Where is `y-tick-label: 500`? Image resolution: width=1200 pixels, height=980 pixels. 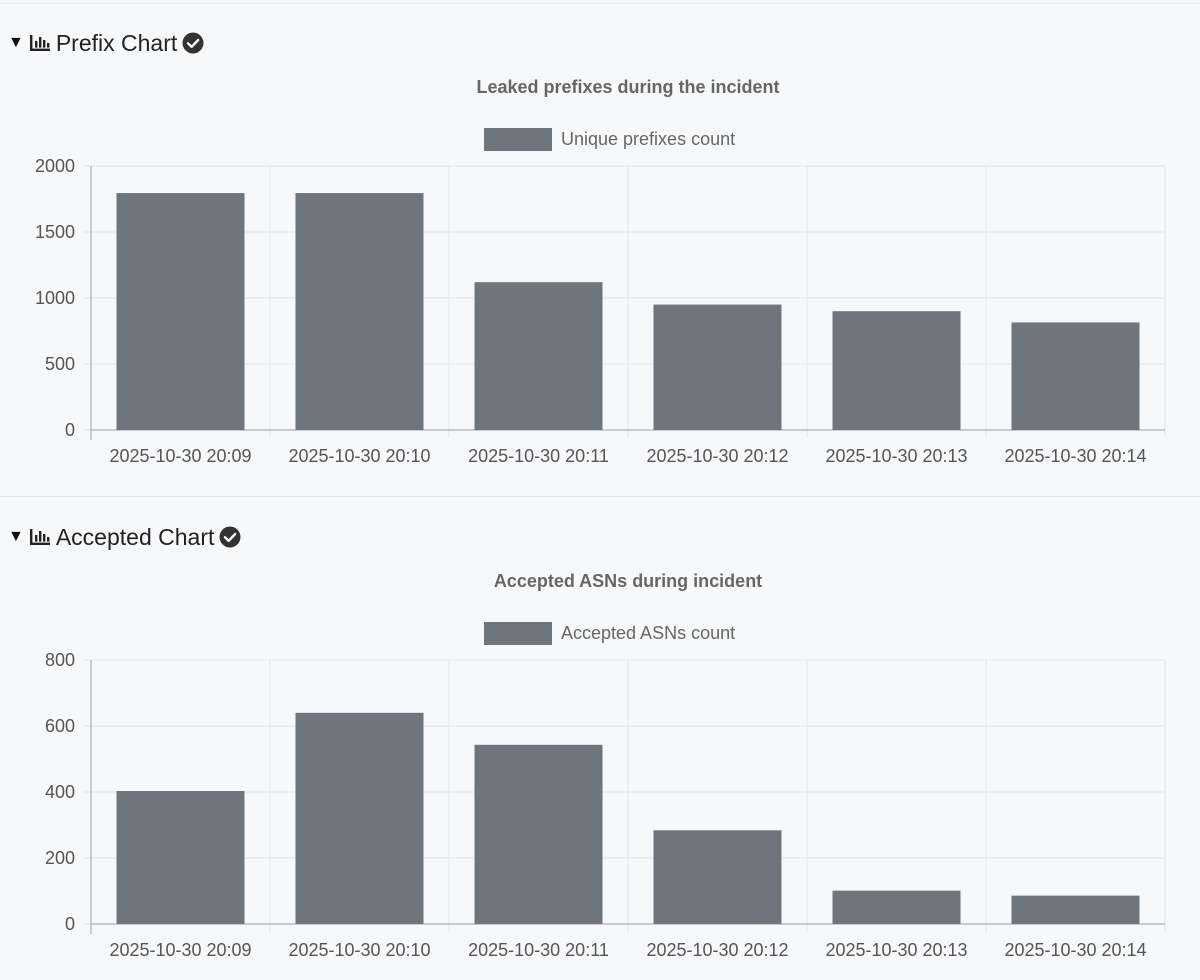 y-tick-label: 500 is located at coordinates (60, 364).